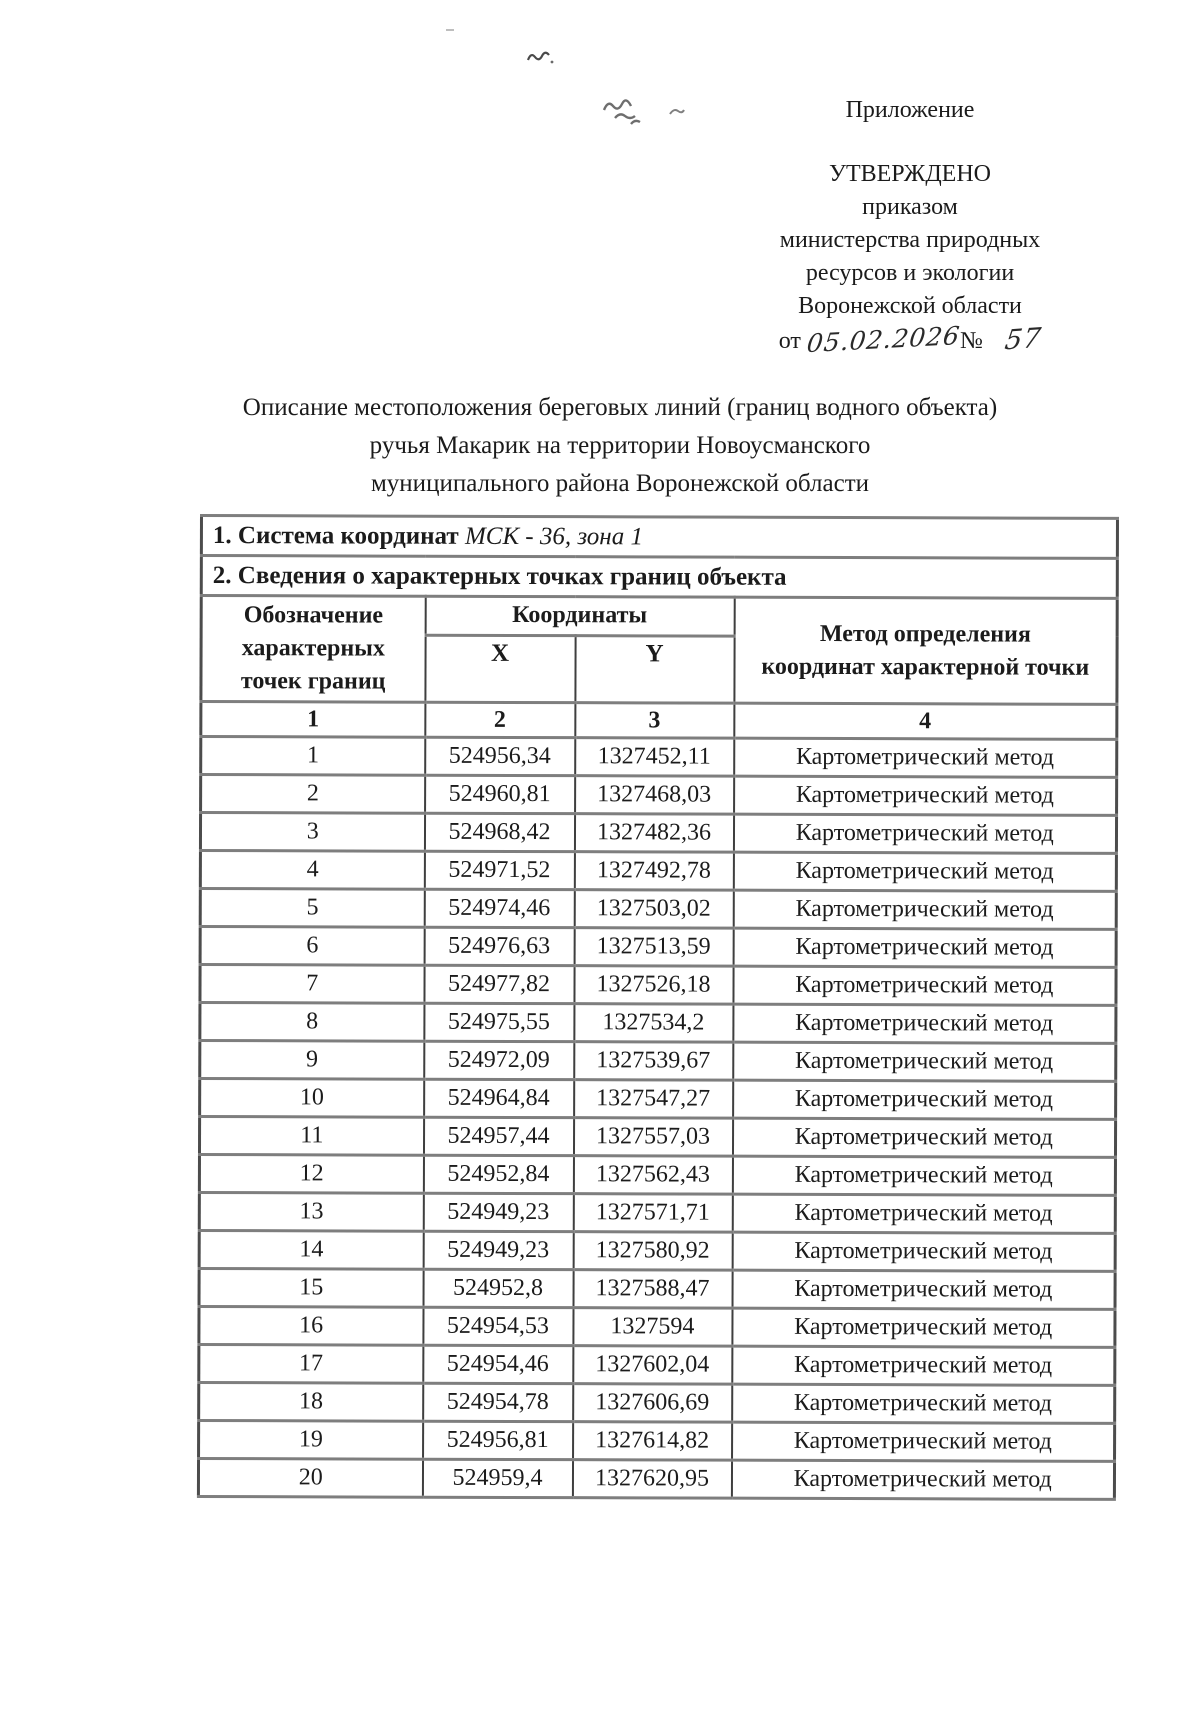 This screenshot has height=1709, width=1200. What do you see at coordinates (498, 1098) in the screenshot?
I see `x-coordinate-cell: 524964,84` at bounding box center [498, 1098].